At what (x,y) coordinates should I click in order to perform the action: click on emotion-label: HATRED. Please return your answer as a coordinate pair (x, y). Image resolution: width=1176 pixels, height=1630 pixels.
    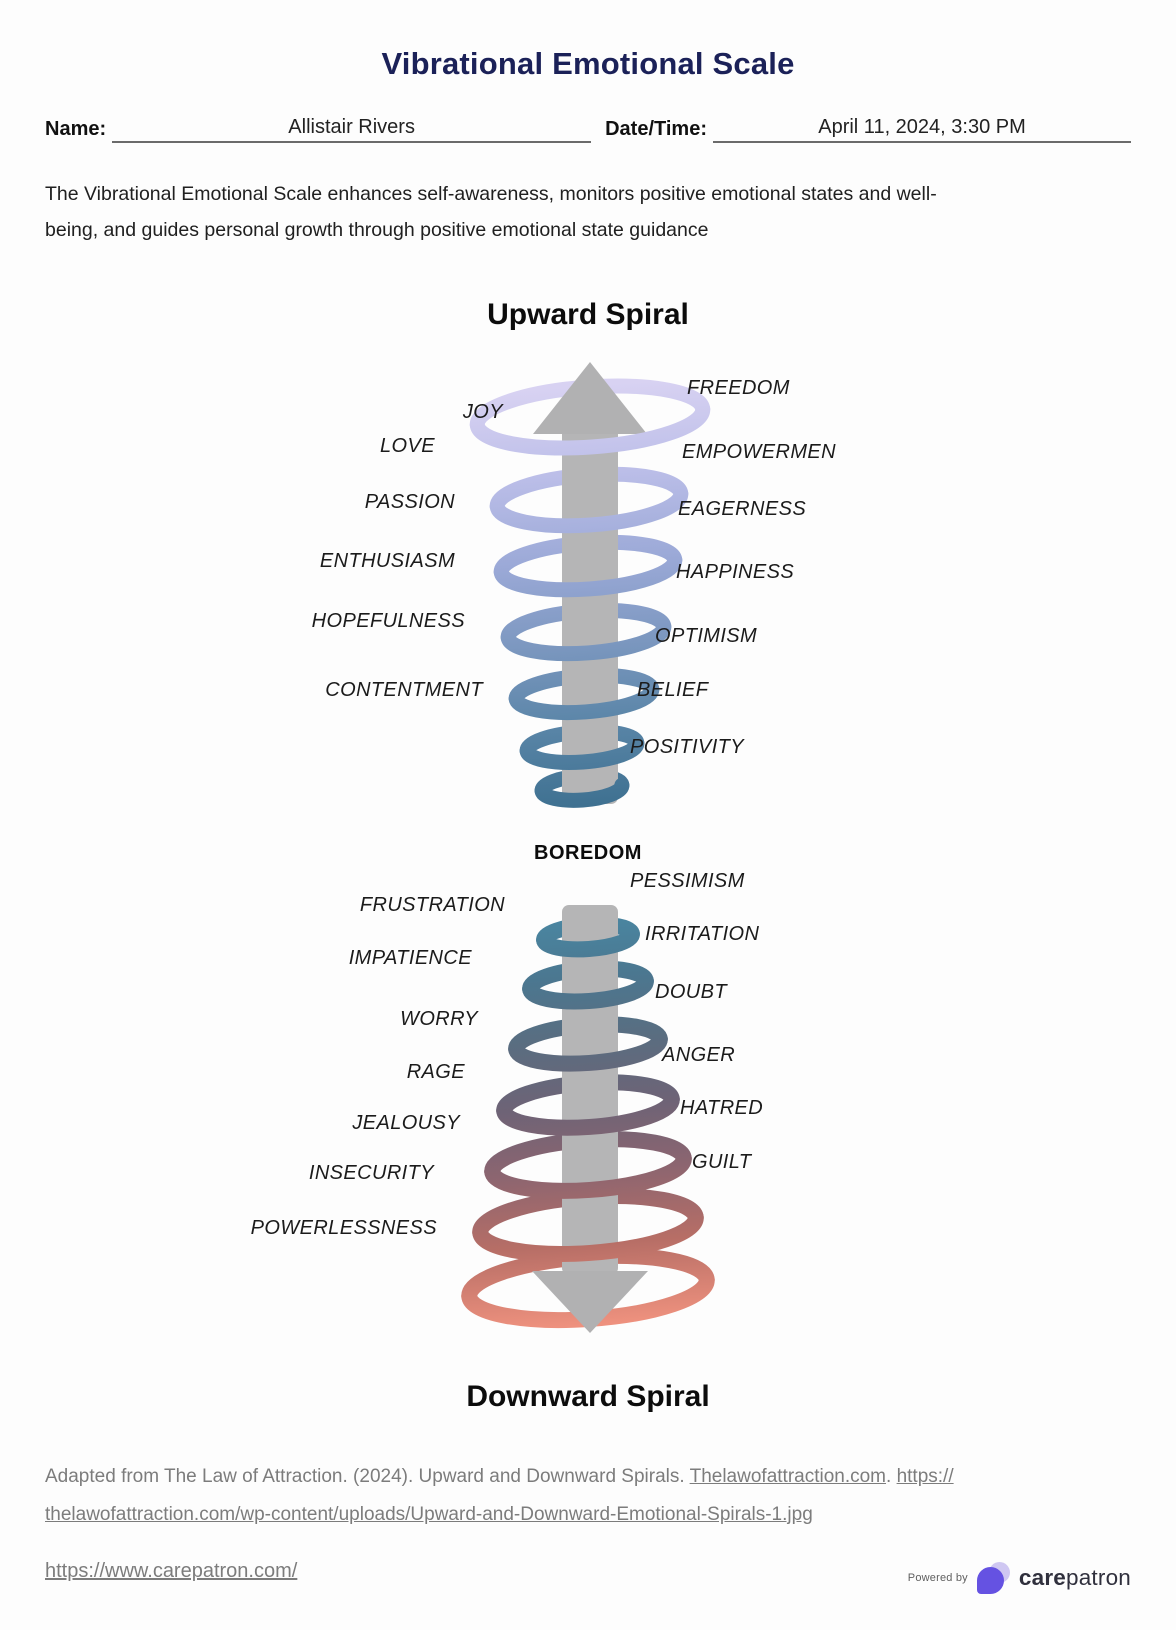
    Looking at the image, I should click on (722, 1108).